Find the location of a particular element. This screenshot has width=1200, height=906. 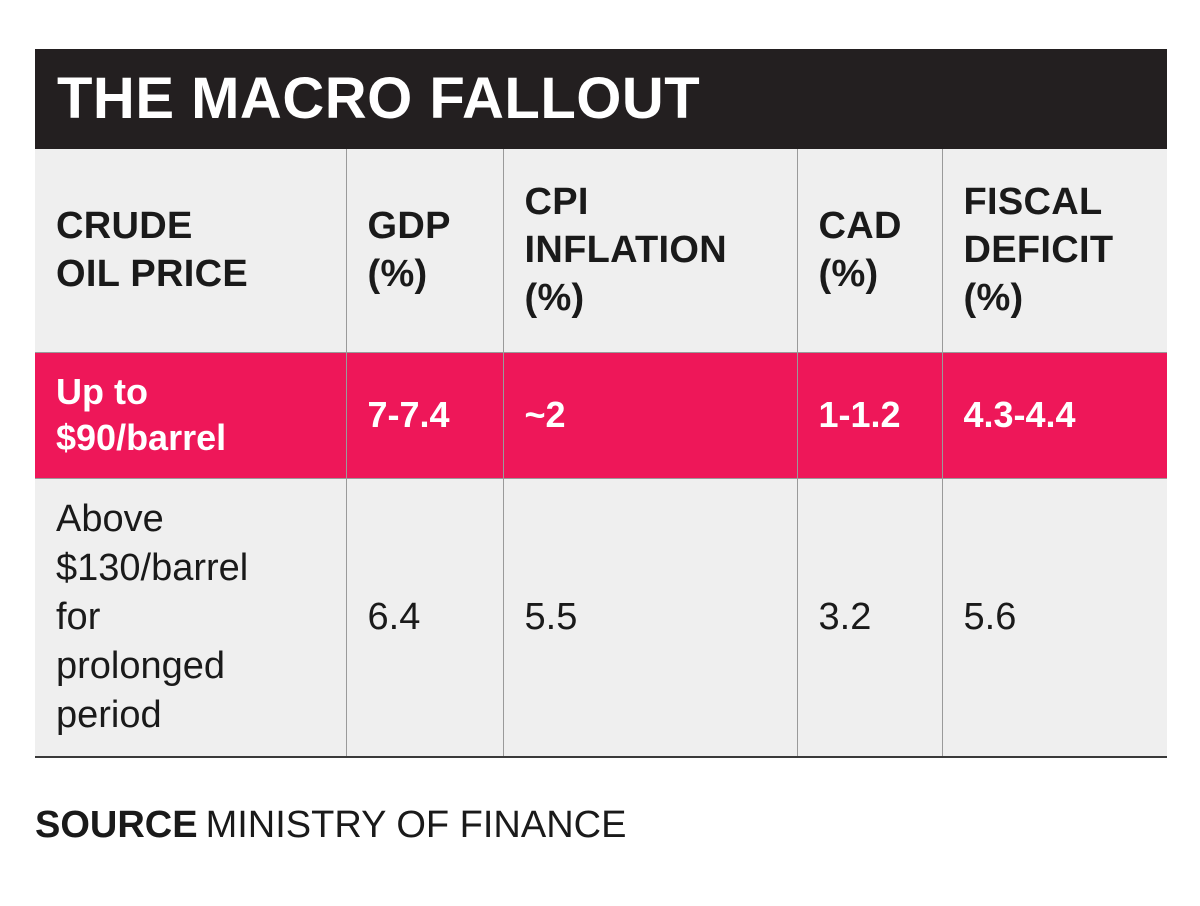

source-label: SOURCE is located at coordinates (116, 825).